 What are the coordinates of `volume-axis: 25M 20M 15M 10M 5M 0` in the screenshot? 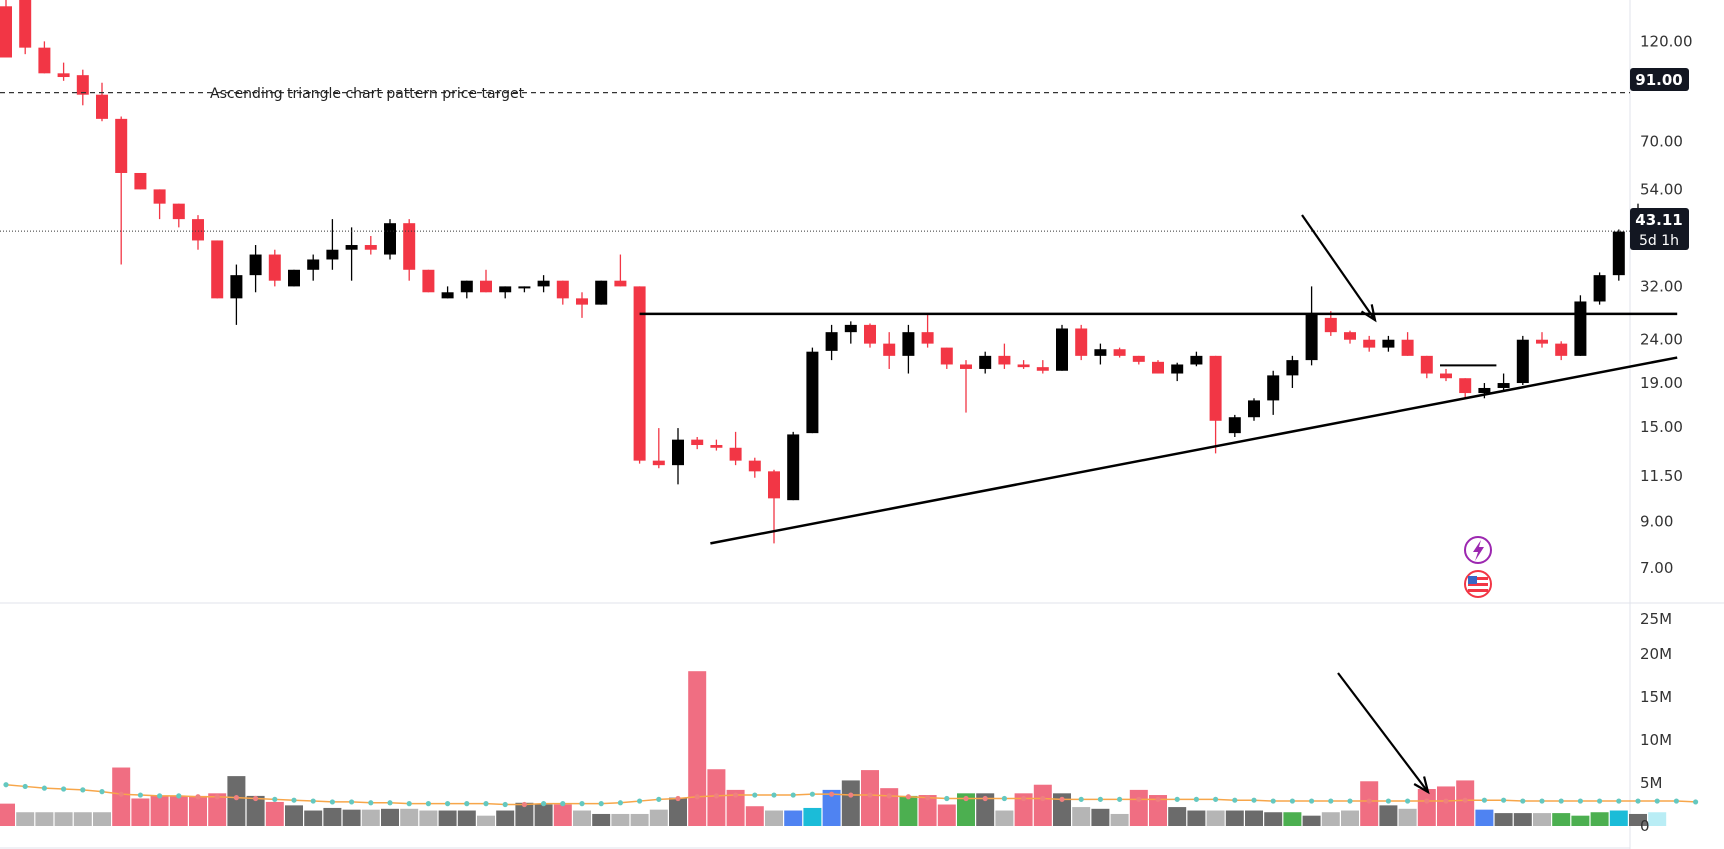 It's located at (1656, 722).